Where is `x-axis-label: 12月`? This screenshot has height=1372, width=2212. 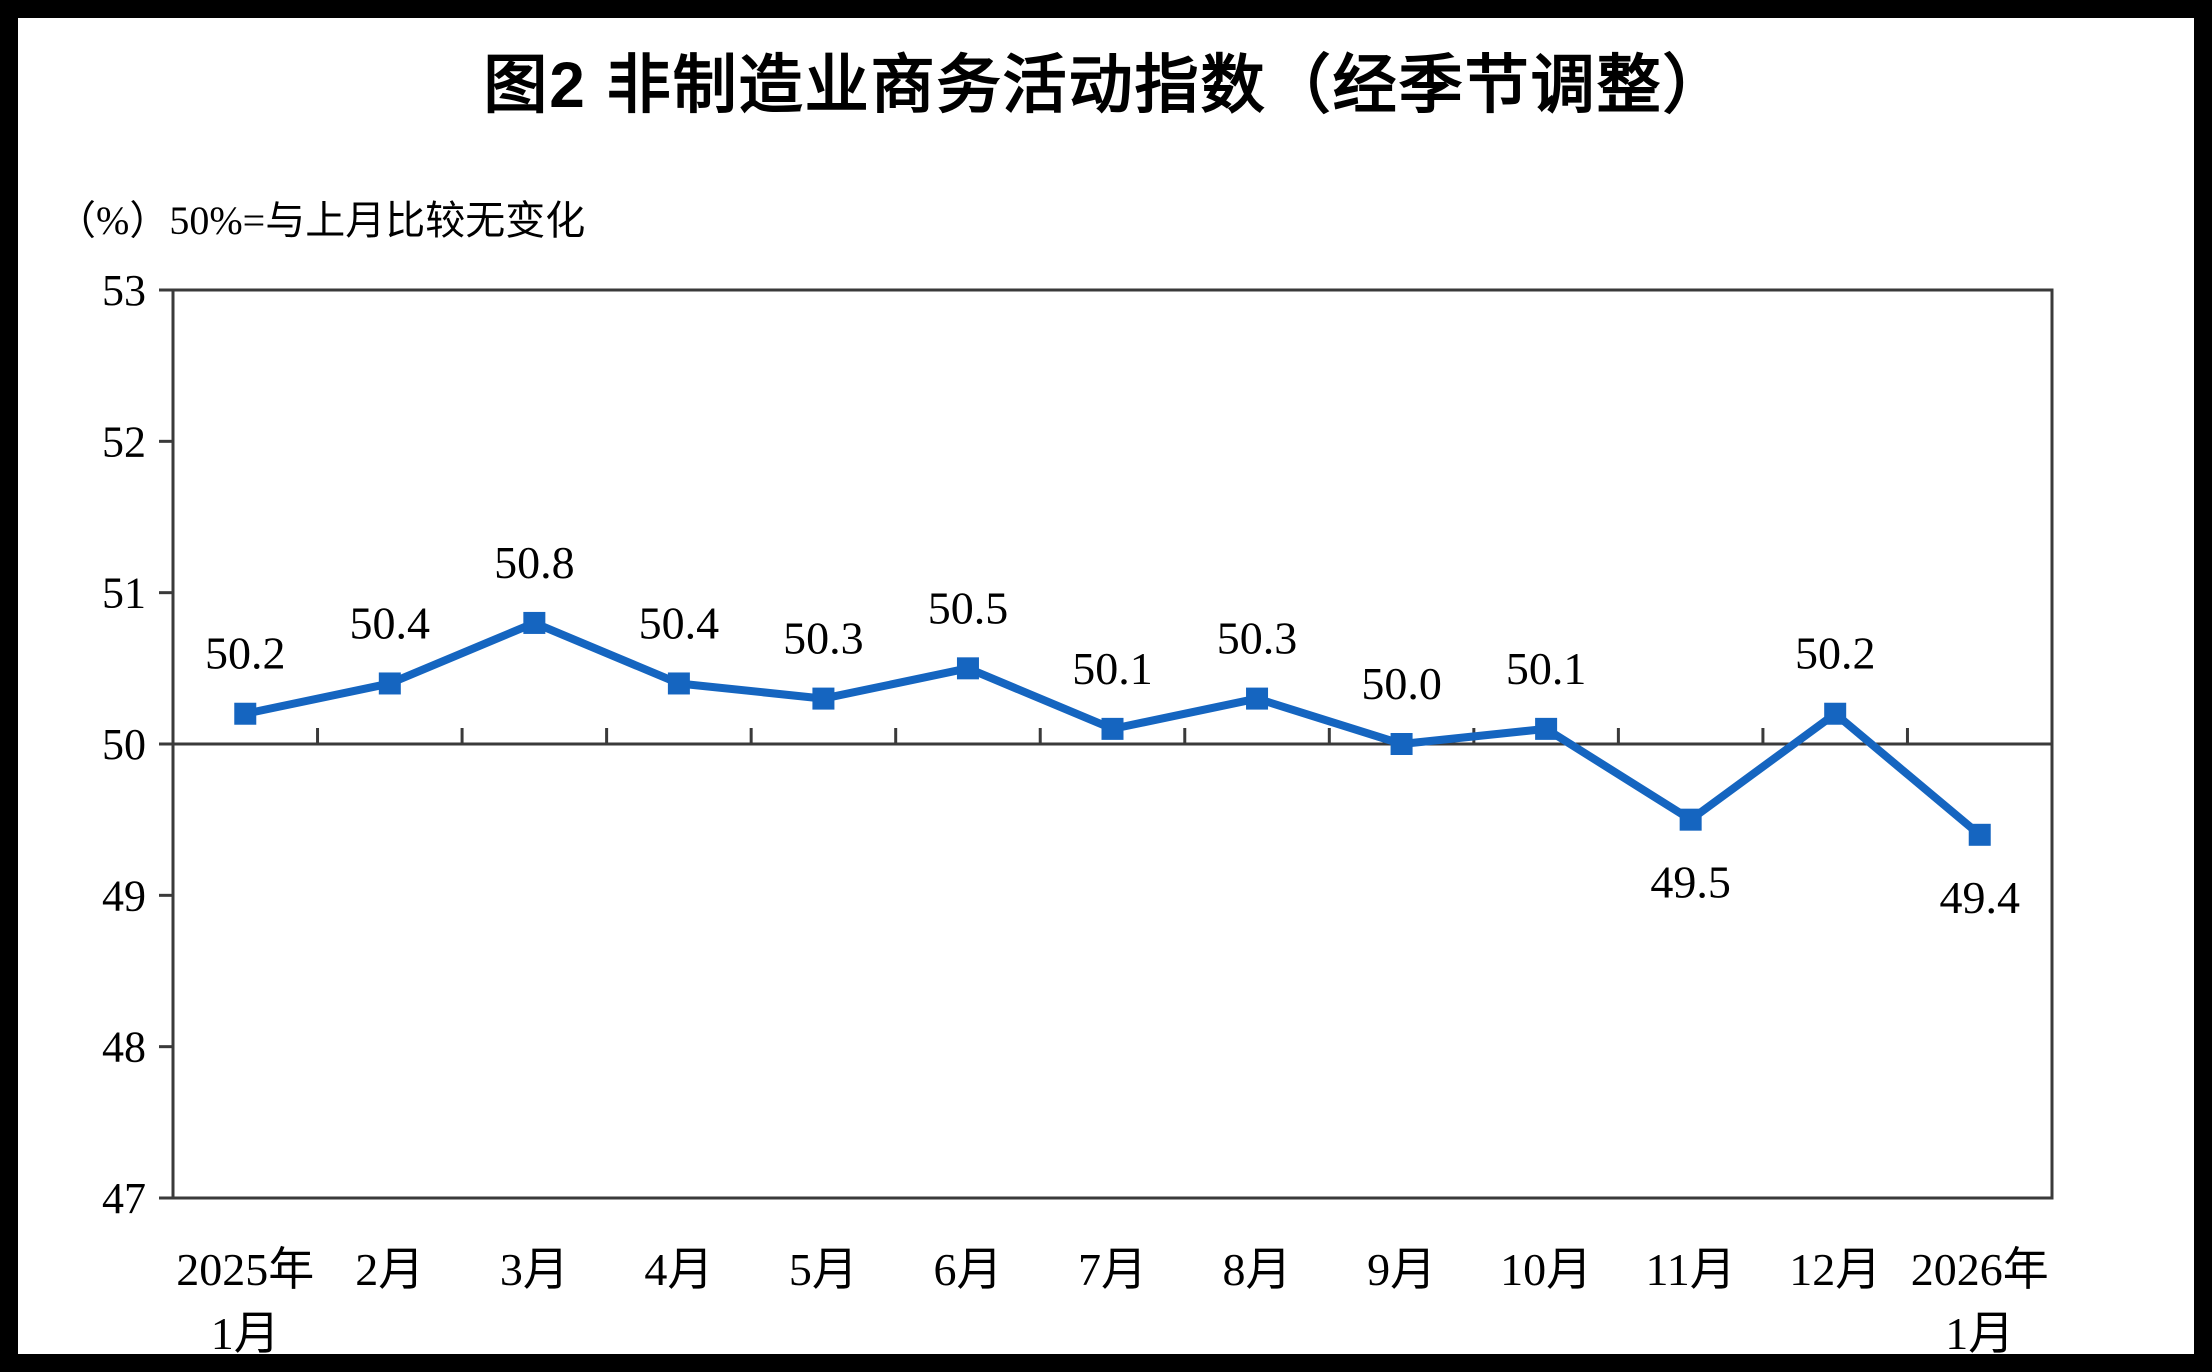 x-axis-label: 12月 is located at coordinates (1835, 1269).